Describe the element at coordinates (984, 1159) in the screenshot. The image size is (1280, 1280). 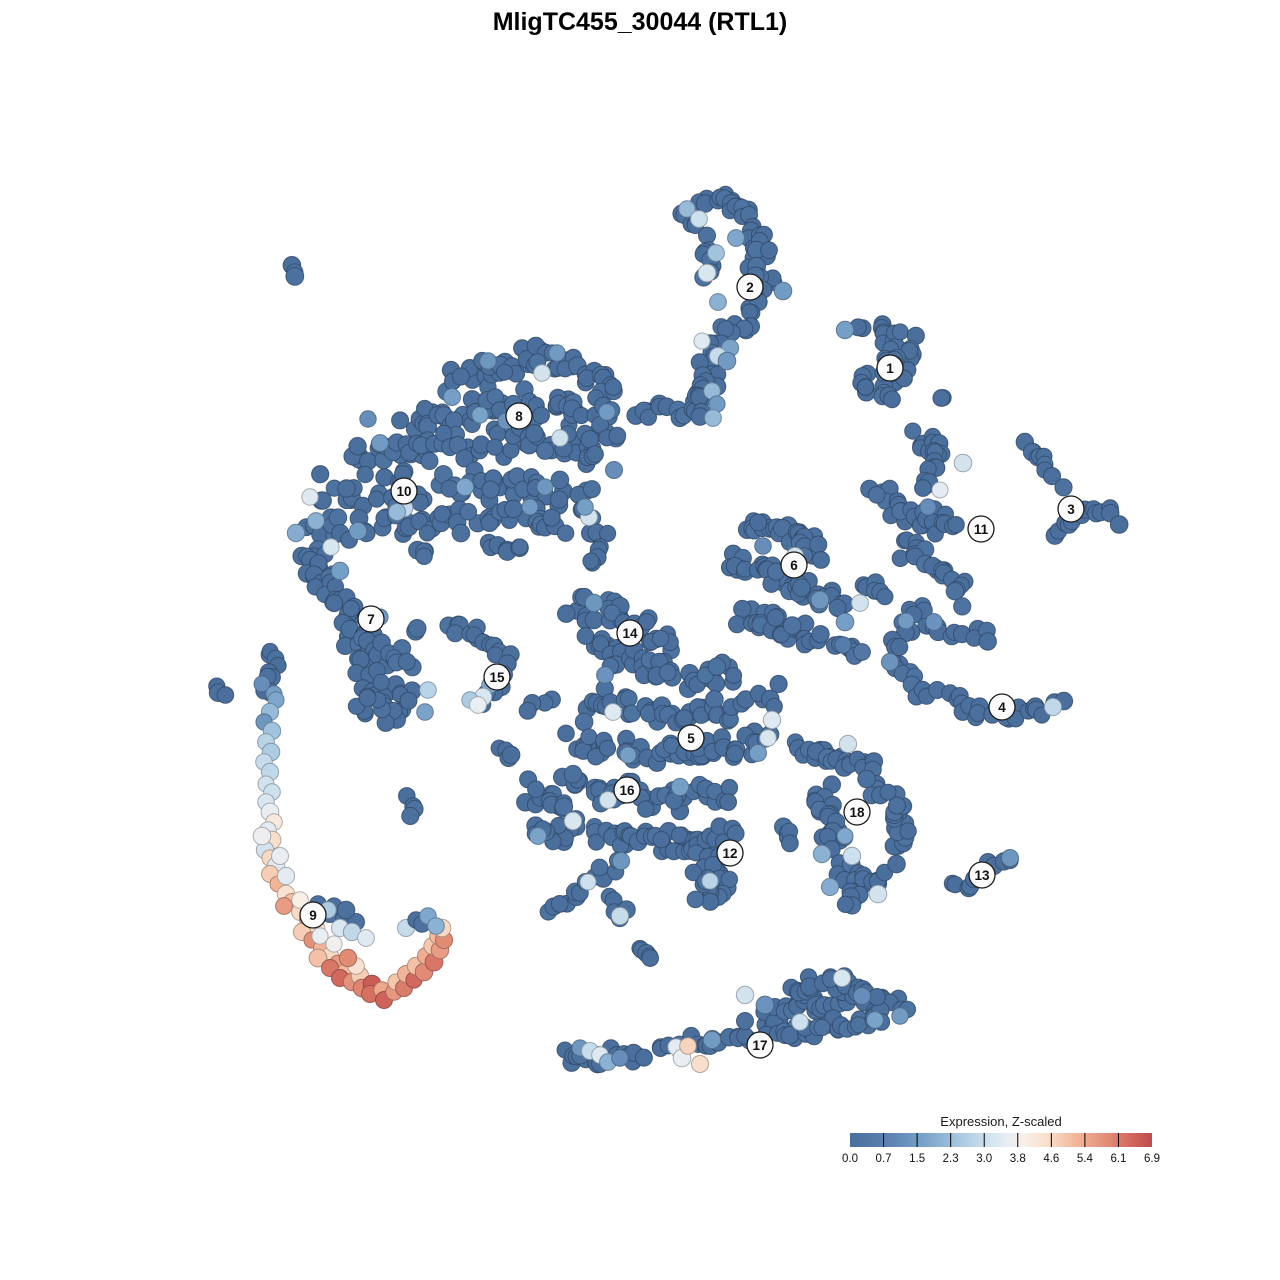
I see `legend-tick-label: 3.0` at that location.